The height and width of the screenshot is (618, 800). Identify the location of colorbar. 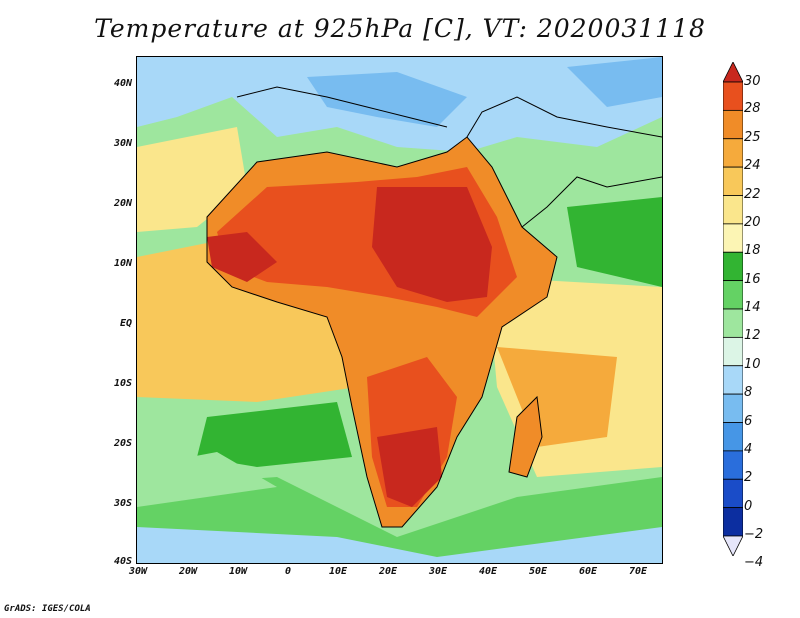
(733, 309).